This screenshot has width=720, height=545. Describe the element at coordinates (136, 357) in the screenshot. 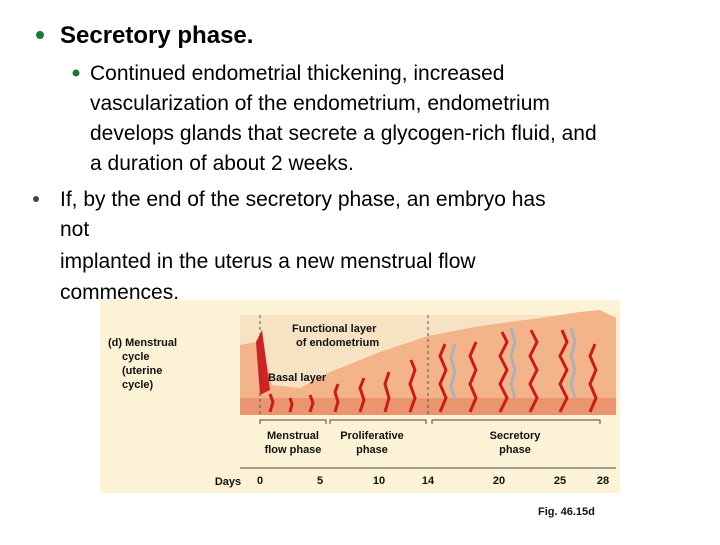

I see `figure-label: cycle` at that location.